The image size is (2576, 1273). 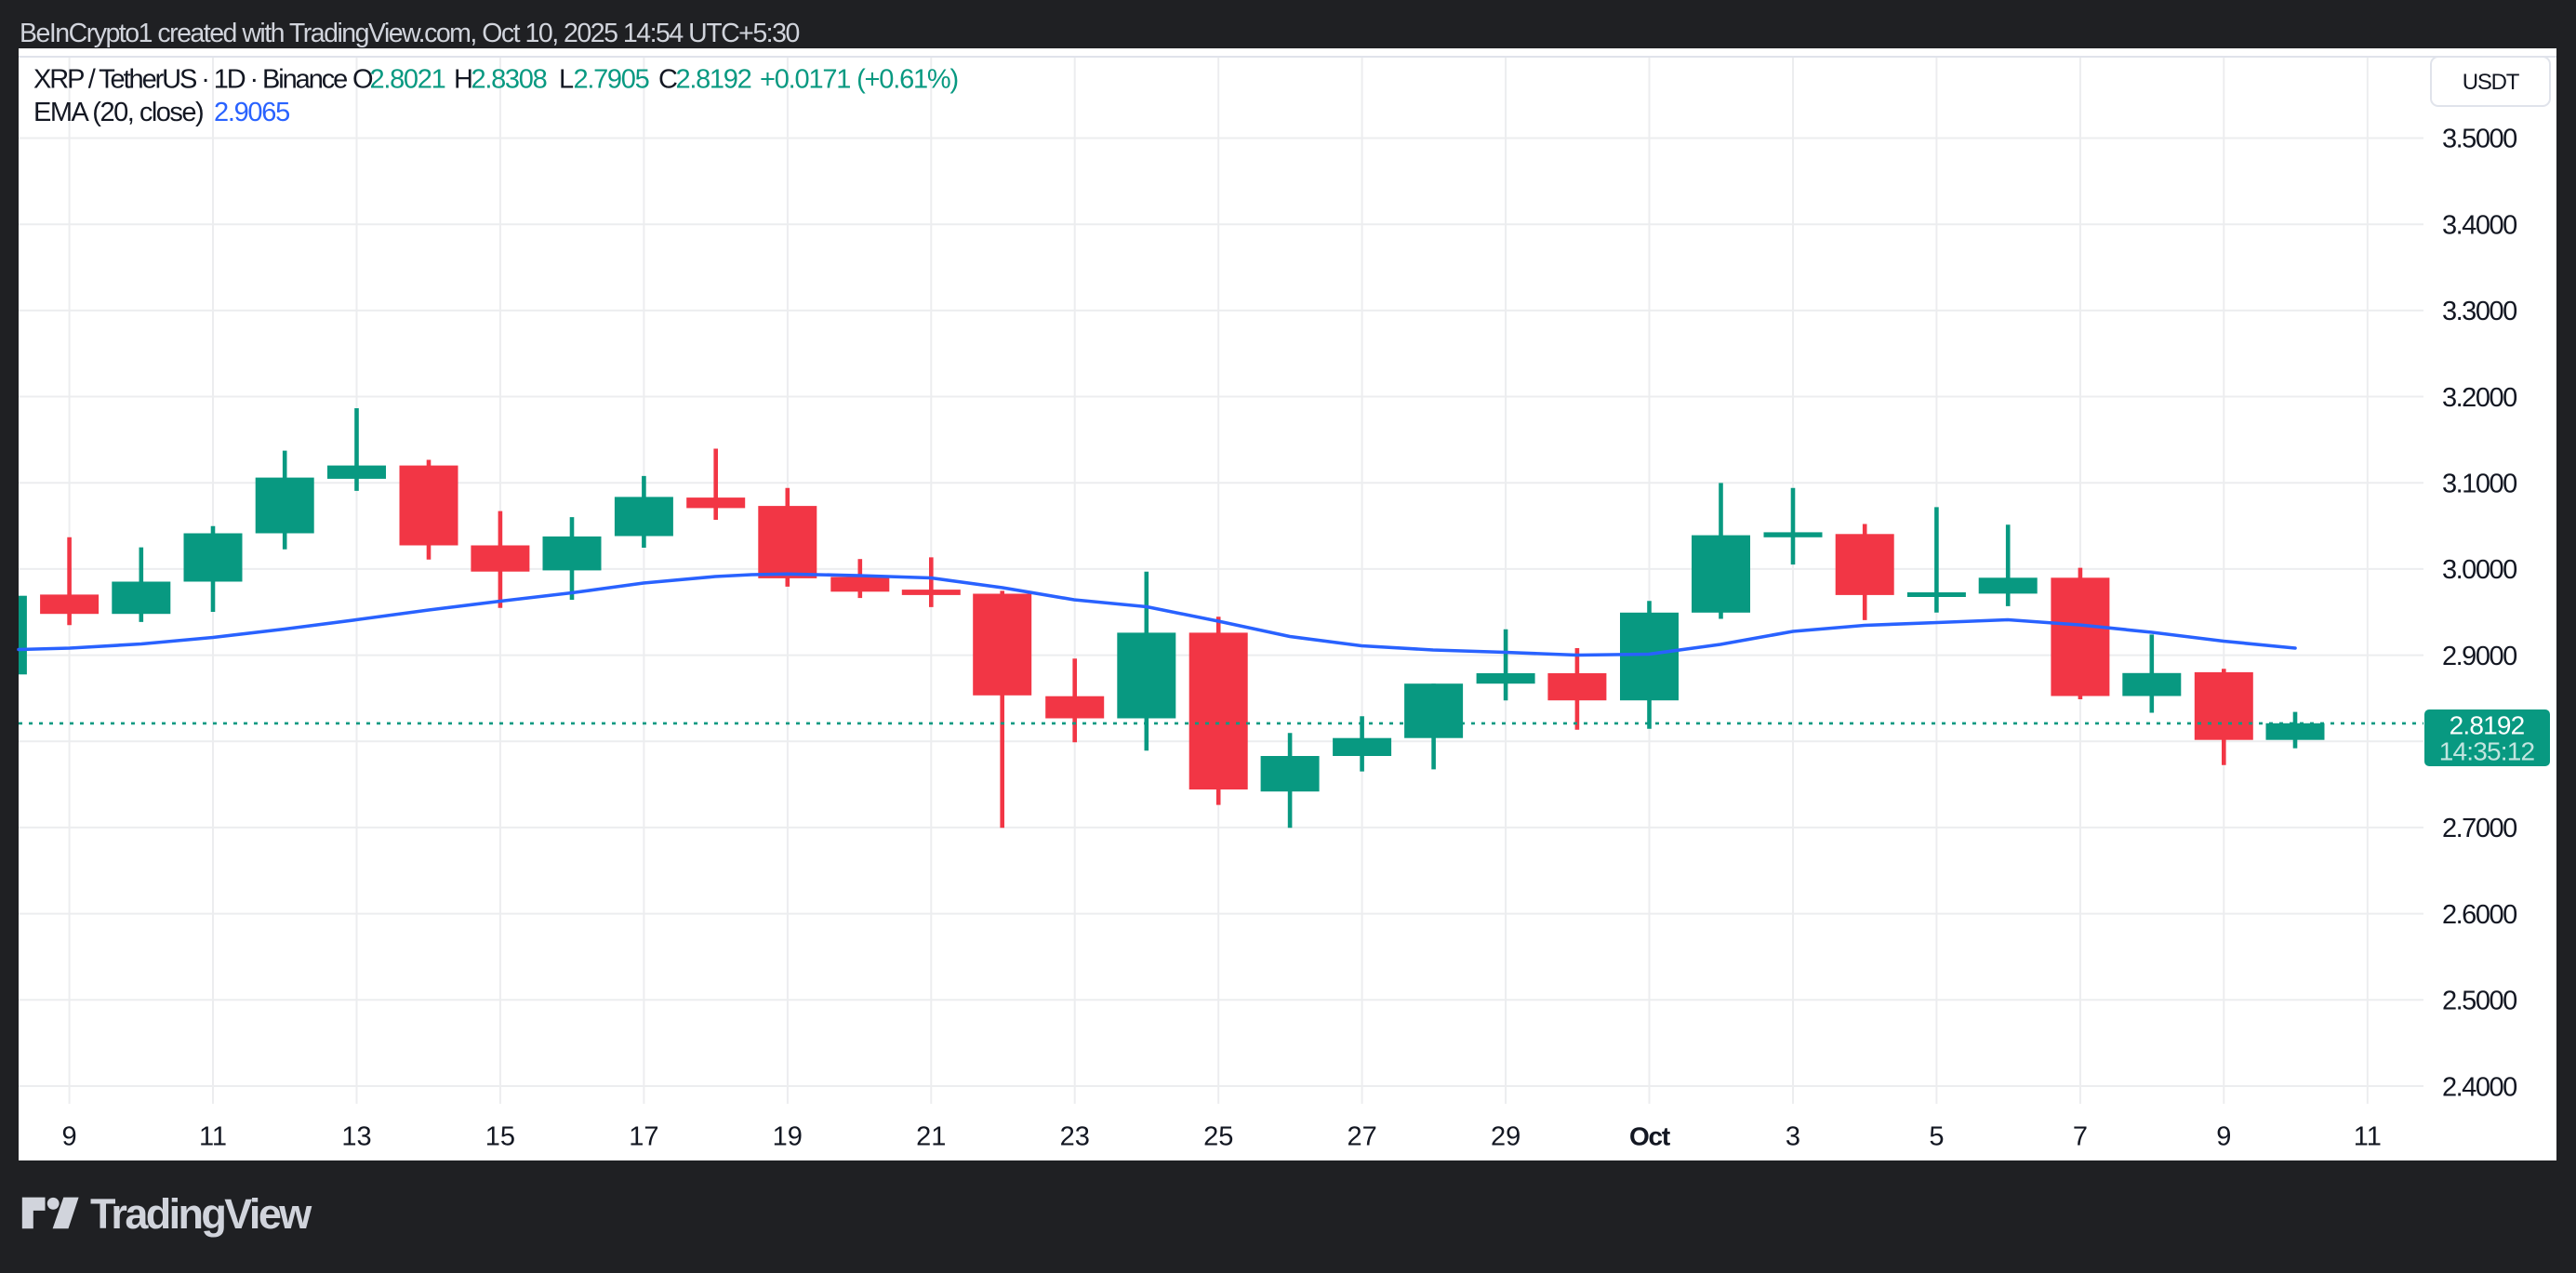 I want to click on svg-text: 2.5000, so click(x=2479, y=1002).